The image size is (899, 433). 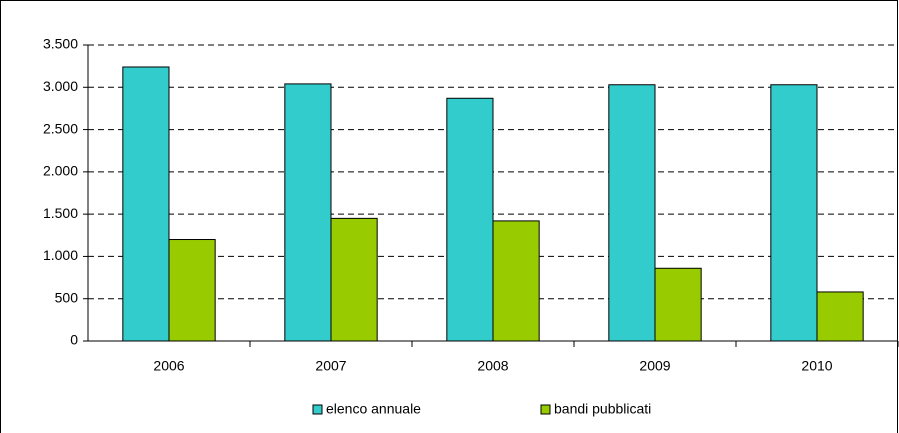 I want to click on y-tick-label: 3.000, so click(x=60, y=86).